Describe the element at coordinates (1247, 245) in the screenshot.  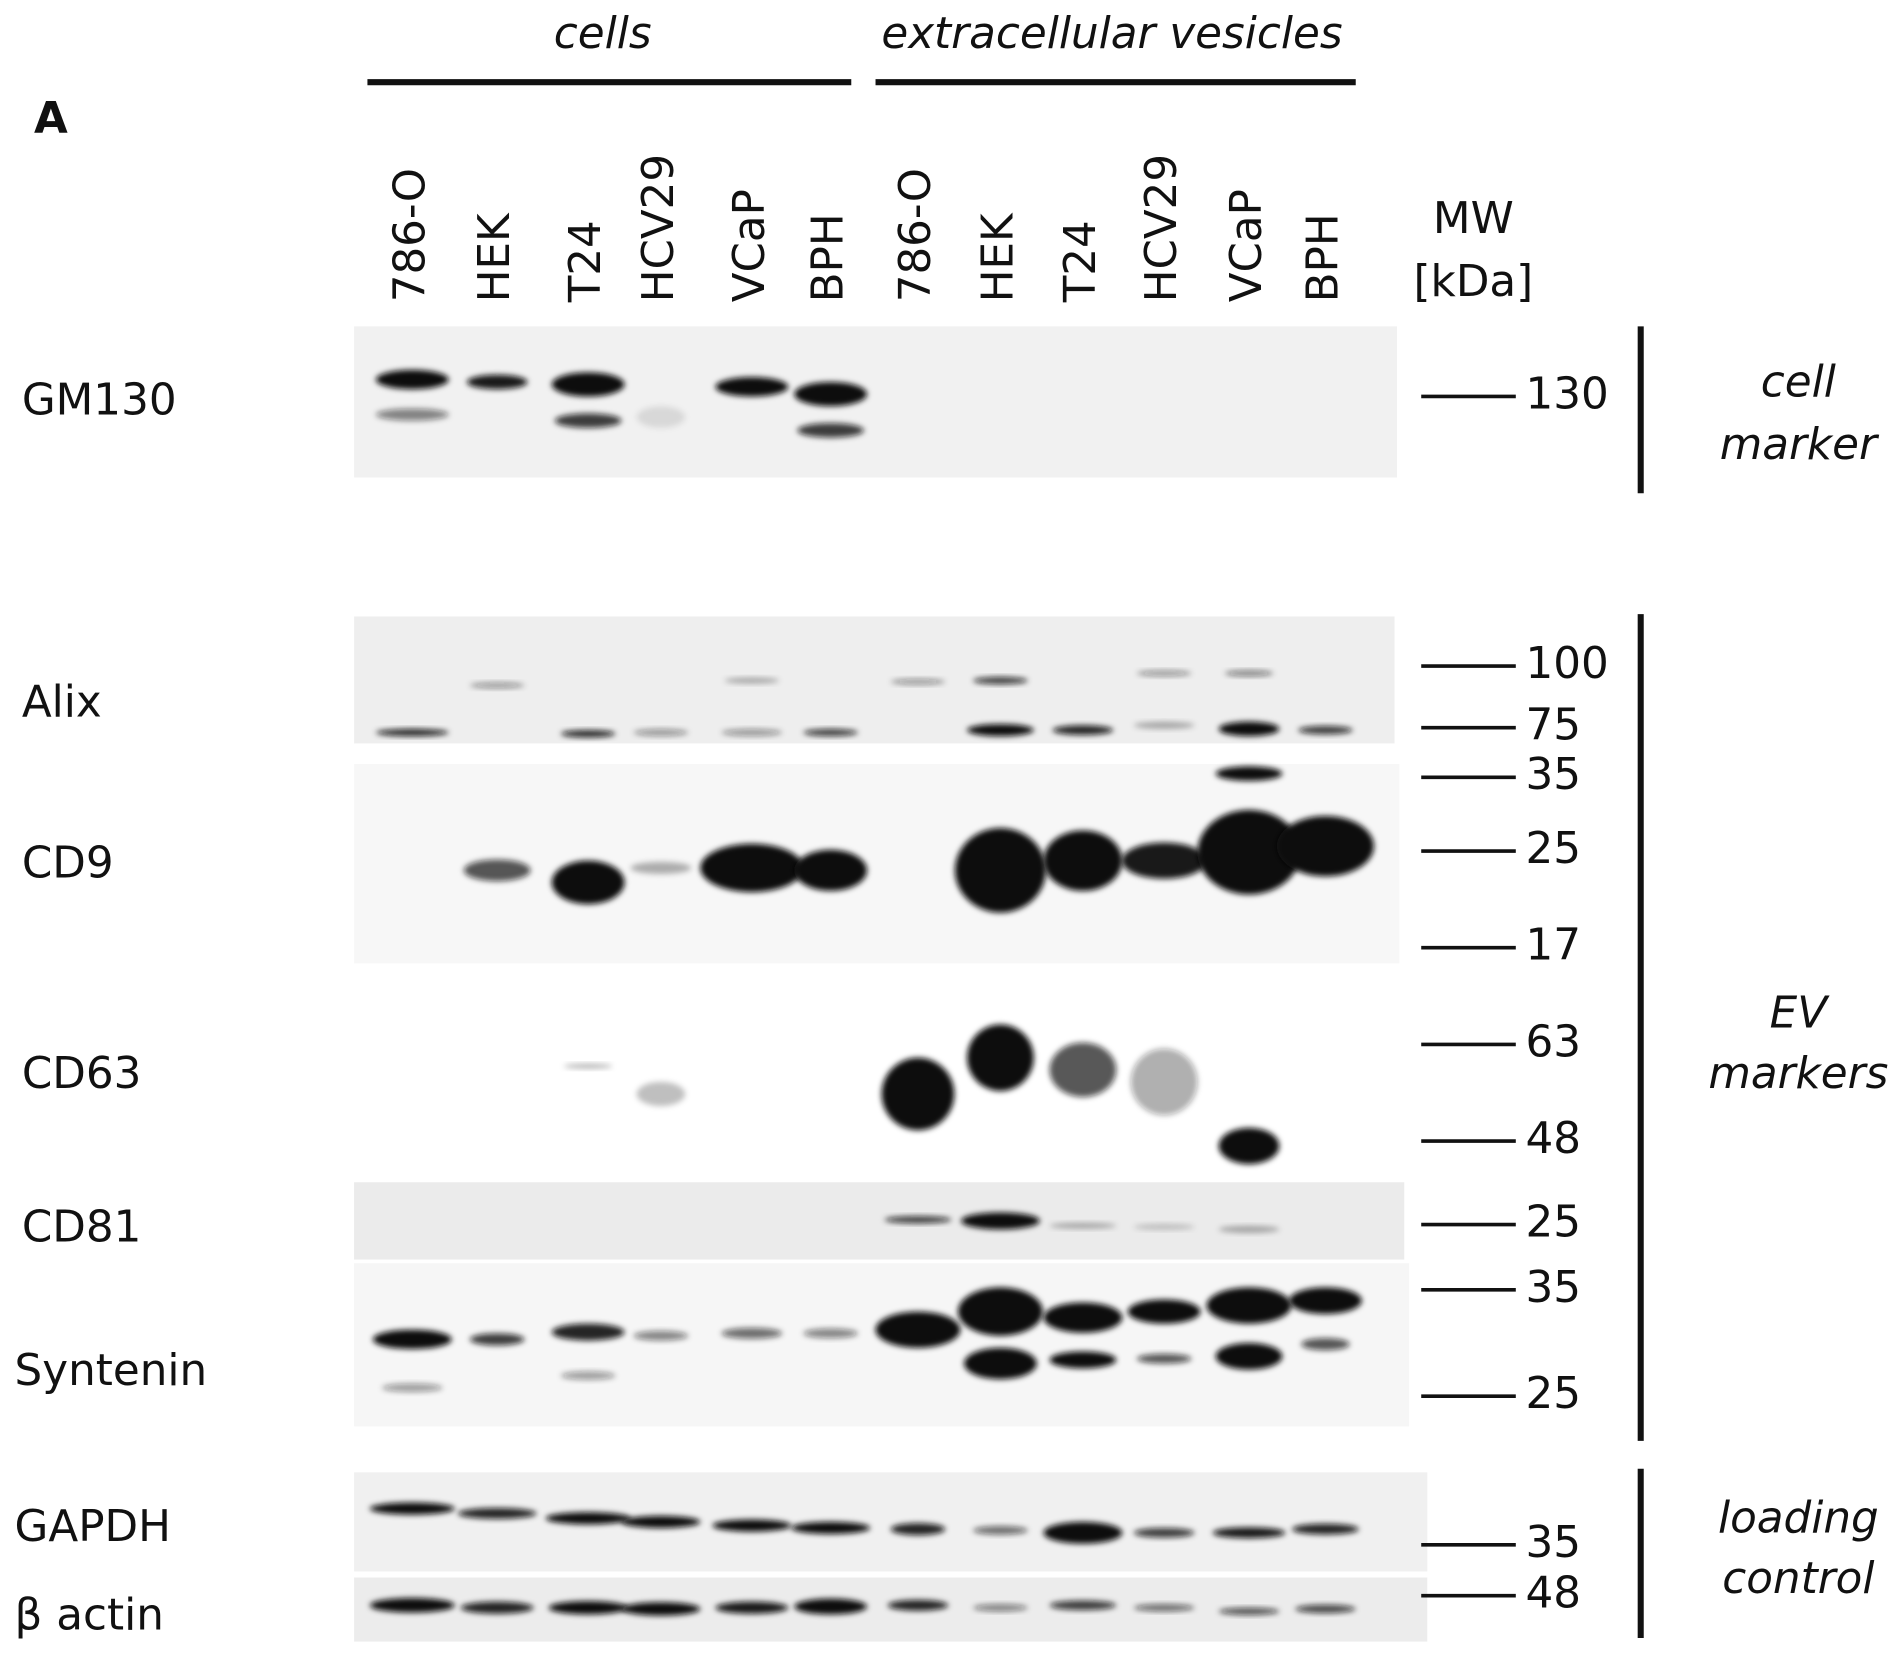
I see `lane-label: VCaP` at that location.